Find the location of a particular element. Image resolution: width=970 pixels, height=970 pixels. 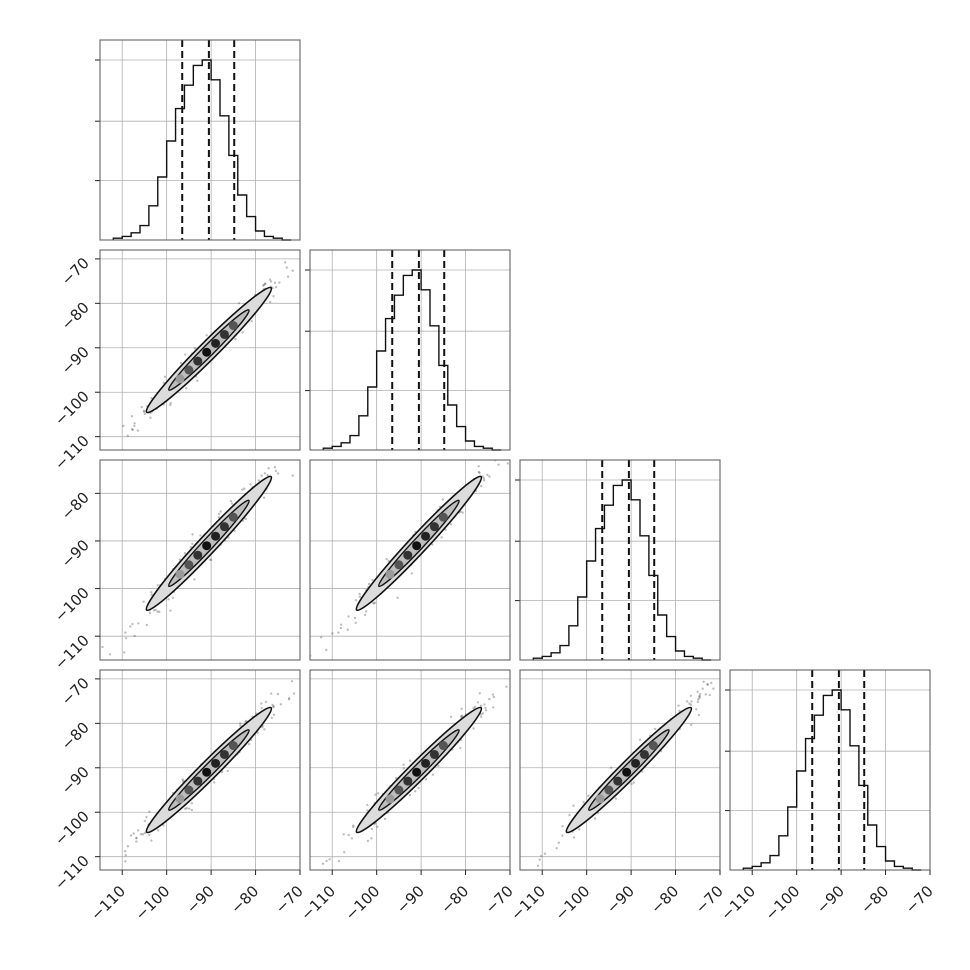

x-tick-label: −80 is located at coordinates (874, 899).